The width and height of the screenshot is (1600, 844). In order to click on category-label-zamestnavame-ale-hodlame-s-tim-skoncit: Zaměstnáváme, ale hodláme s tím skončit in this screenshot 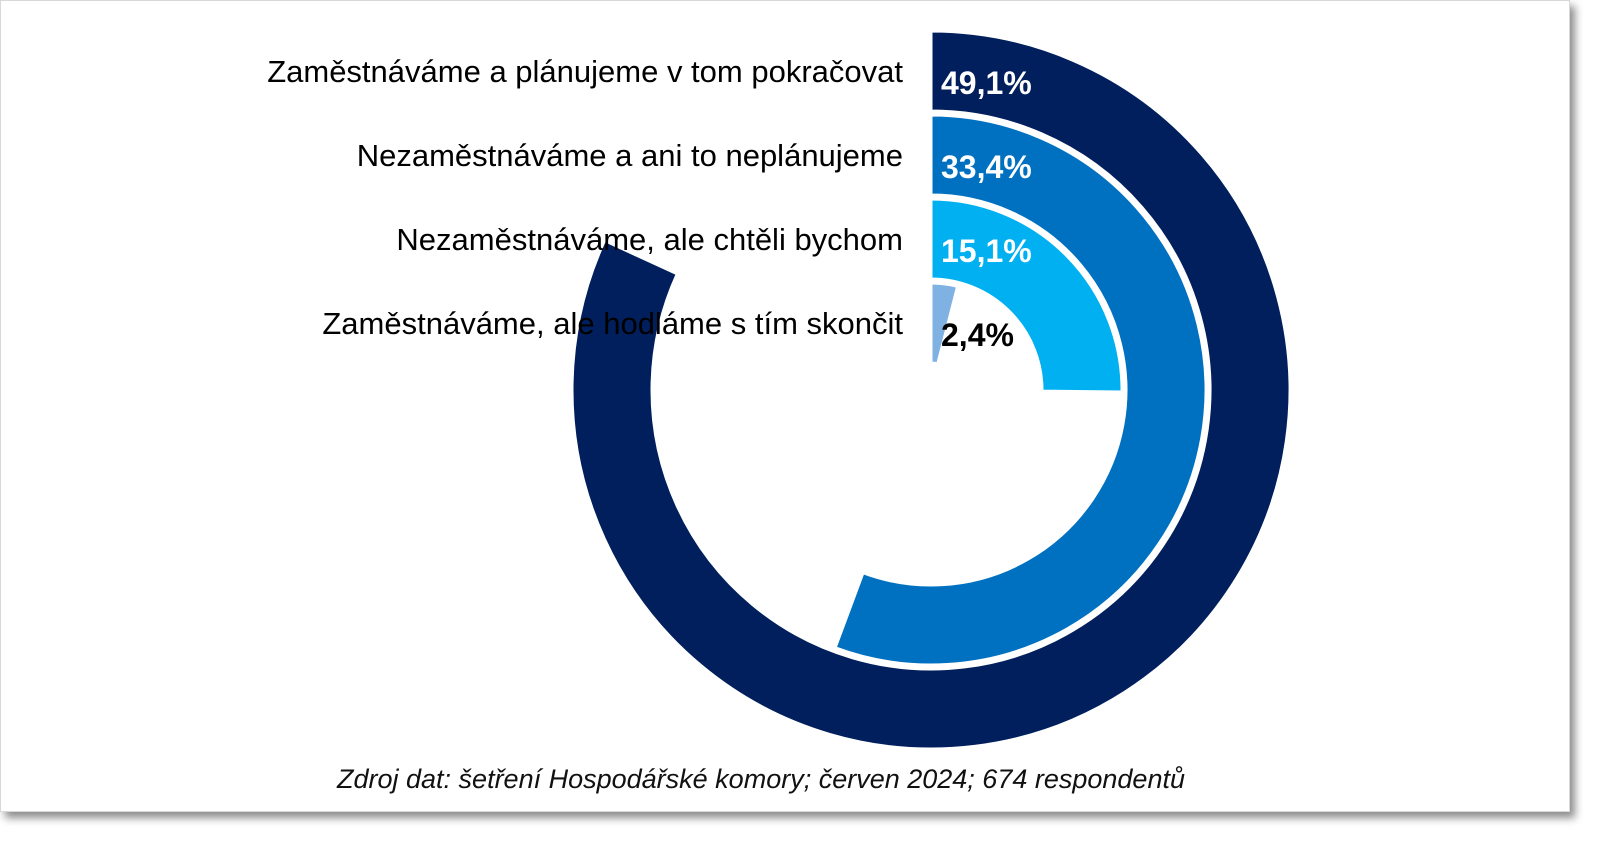, I will do `click(612, 323)`.